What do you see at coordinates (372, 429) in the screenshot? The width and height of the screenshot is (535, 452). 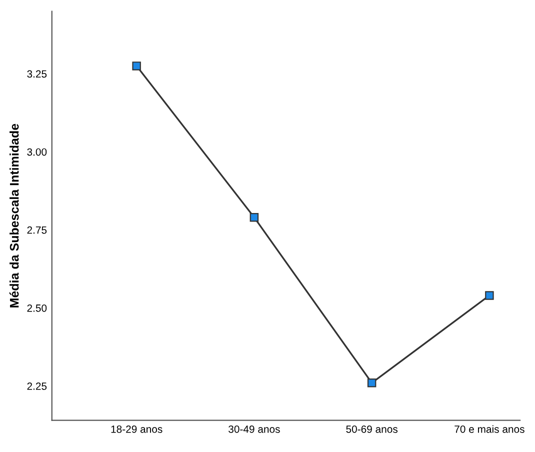 I see `x-tick-label: 50-69 anos` at bounding box center [372, 429].